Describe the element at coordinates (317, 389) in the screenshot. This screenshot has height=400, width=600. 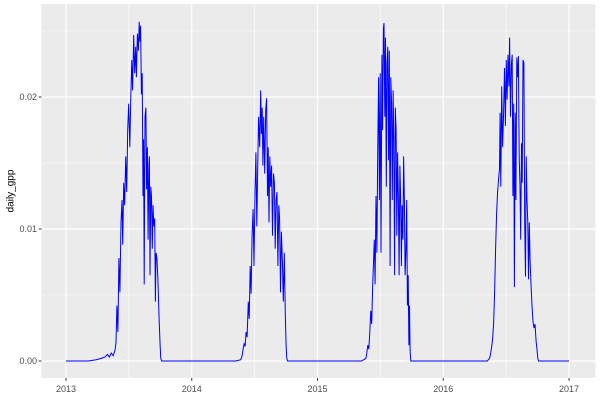
I see `x-tick-label: 2015` at that location.